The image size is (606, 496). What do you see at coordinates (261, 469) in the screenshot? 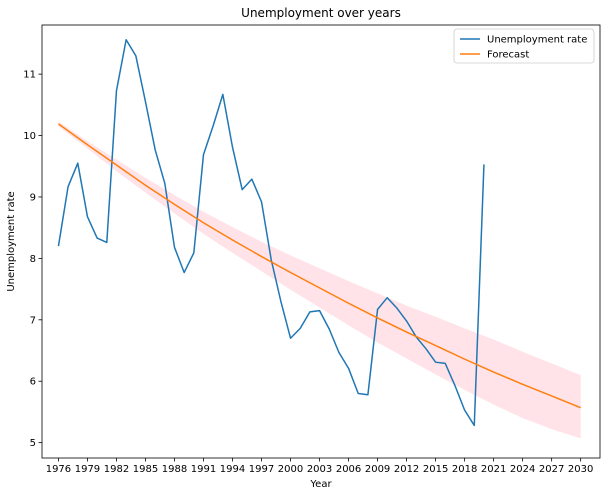
I see `x-tick-label: 1997` at bounding box center [261, 469].